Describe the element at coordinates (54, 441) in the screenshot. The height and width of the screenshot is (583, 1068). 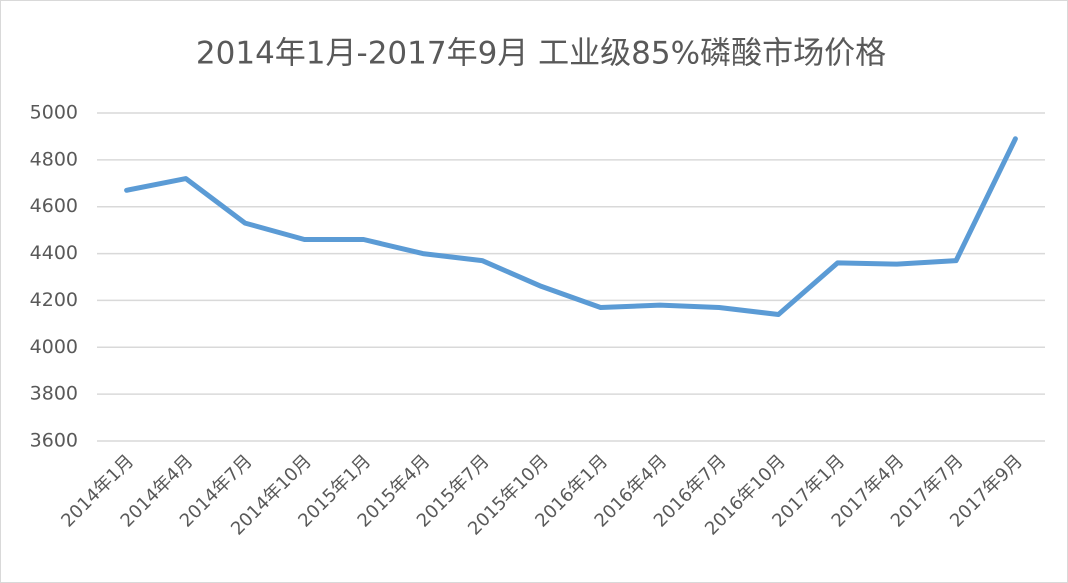
I see `y-tick-label: 3600` at that location.